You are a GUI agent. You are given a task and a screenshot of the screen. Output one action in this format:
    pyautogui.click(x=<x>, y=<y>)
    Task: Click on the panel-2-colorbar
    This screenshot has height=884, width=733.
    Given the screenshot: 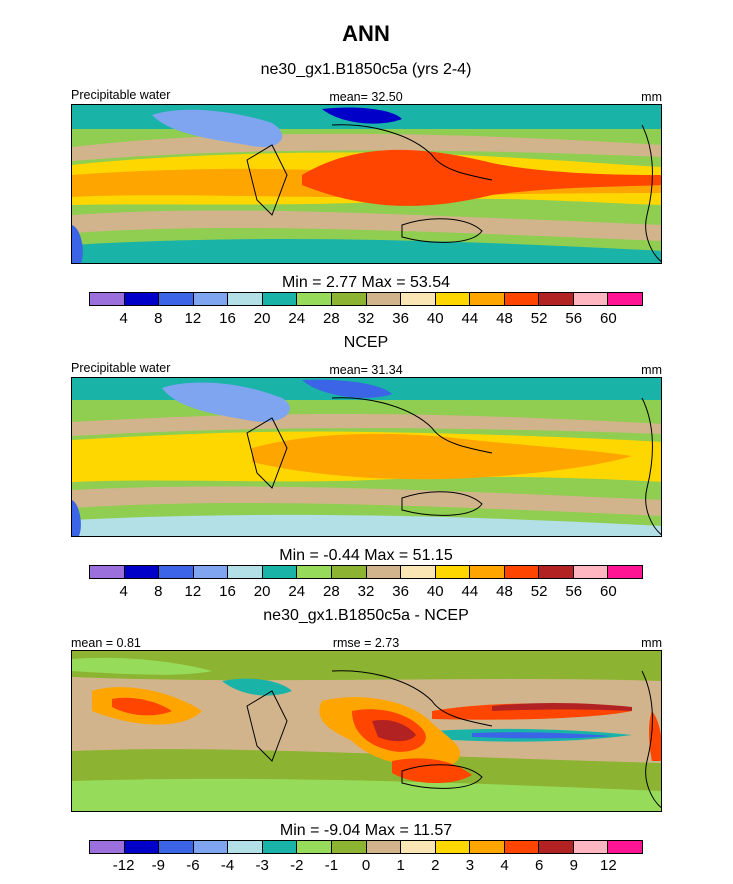 What is the action you would take?
    pyautogui.click(x=366, y=572)
    